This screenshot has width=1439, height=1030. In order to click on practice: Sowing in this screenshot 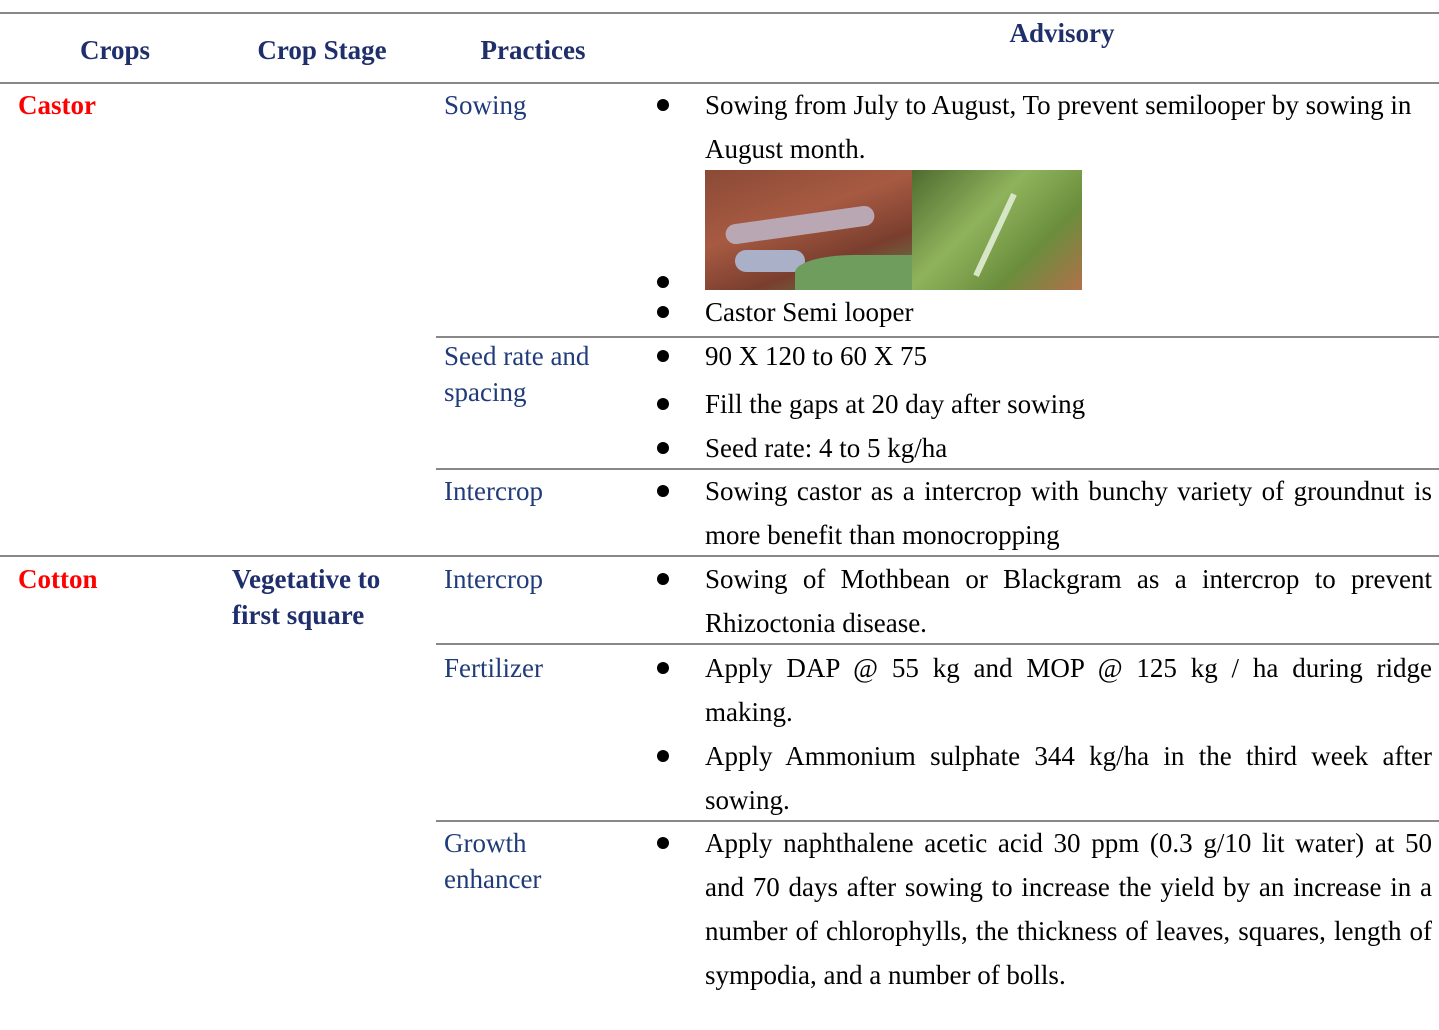, I will do `click(485, 105)`.